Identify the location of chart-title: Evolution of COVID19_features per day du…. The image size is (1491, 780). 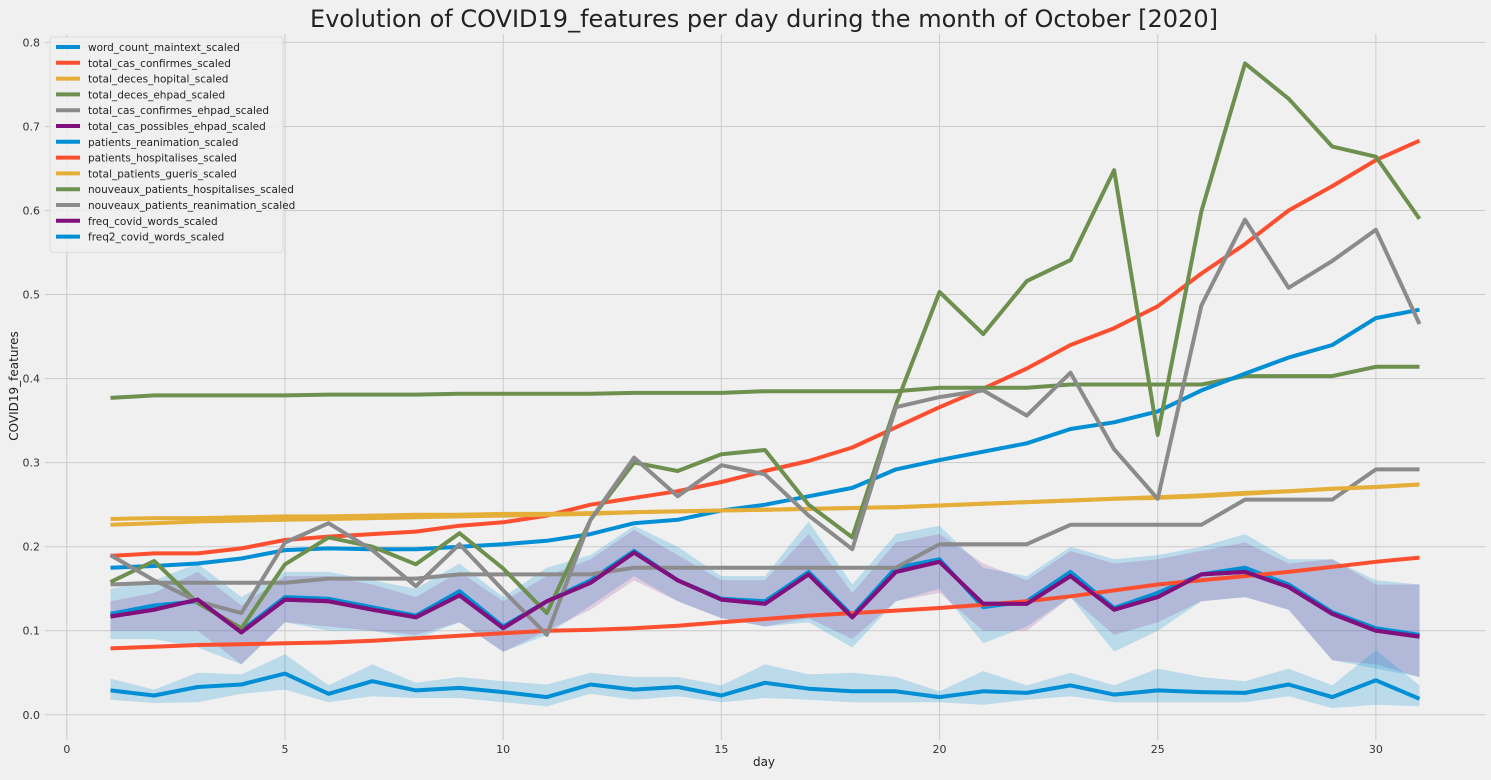
(764, 19).